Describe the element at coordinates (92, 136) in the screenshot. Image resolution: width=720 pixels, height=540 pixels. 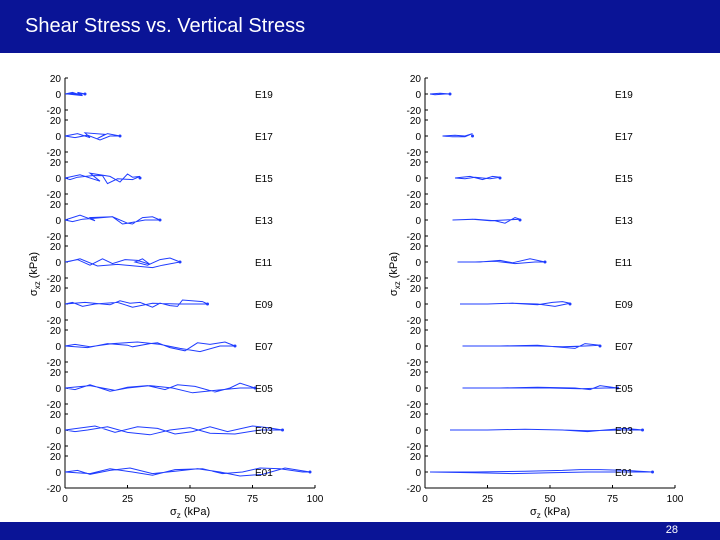
I see `series-line-e17` at that location.